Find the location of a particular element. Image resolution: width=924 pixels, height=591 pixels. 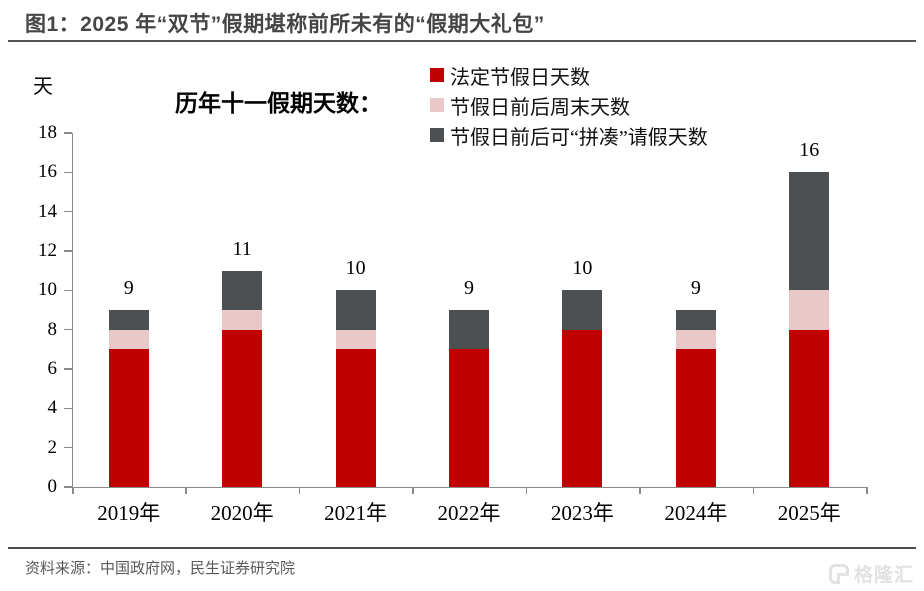

legend-swatch-red-icon is located at coordinates (437, 75).